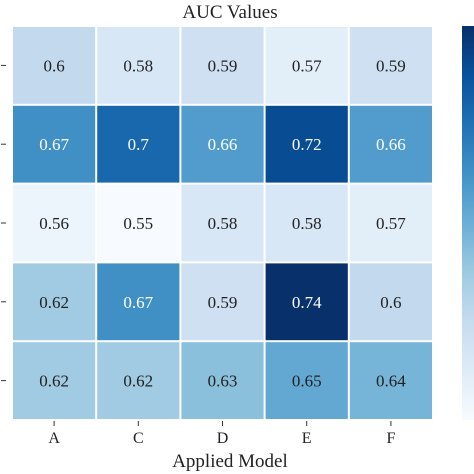  I want to click on cell-value-label: 0.55, so click(138, 223).